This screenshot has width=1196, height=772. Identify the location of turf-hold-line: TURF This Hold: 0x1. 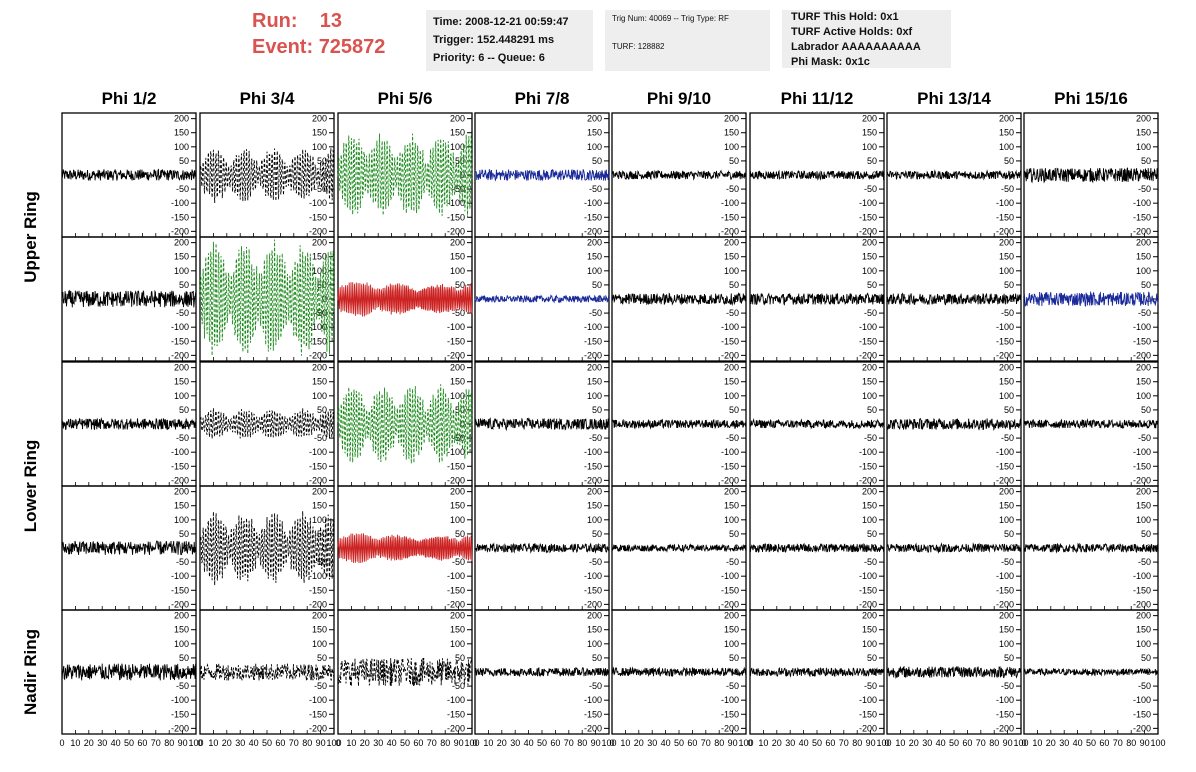
(845, 17).